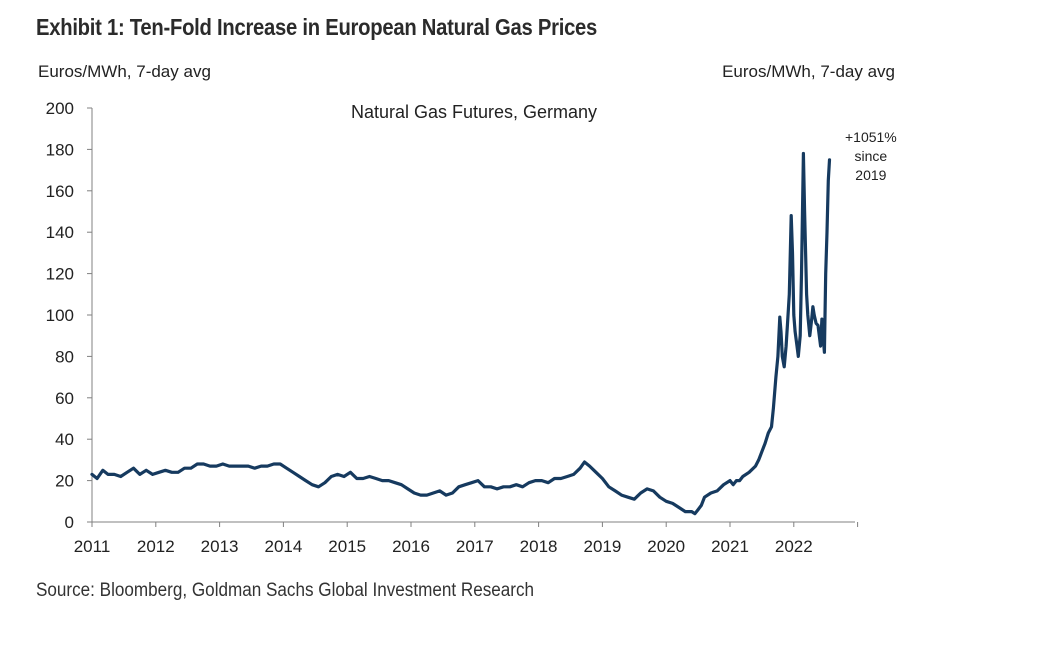  Describe the element at coordinates (474, 112) in the screenshot. I see `chart-title: Natural Gas Futures, Germany` at that location.